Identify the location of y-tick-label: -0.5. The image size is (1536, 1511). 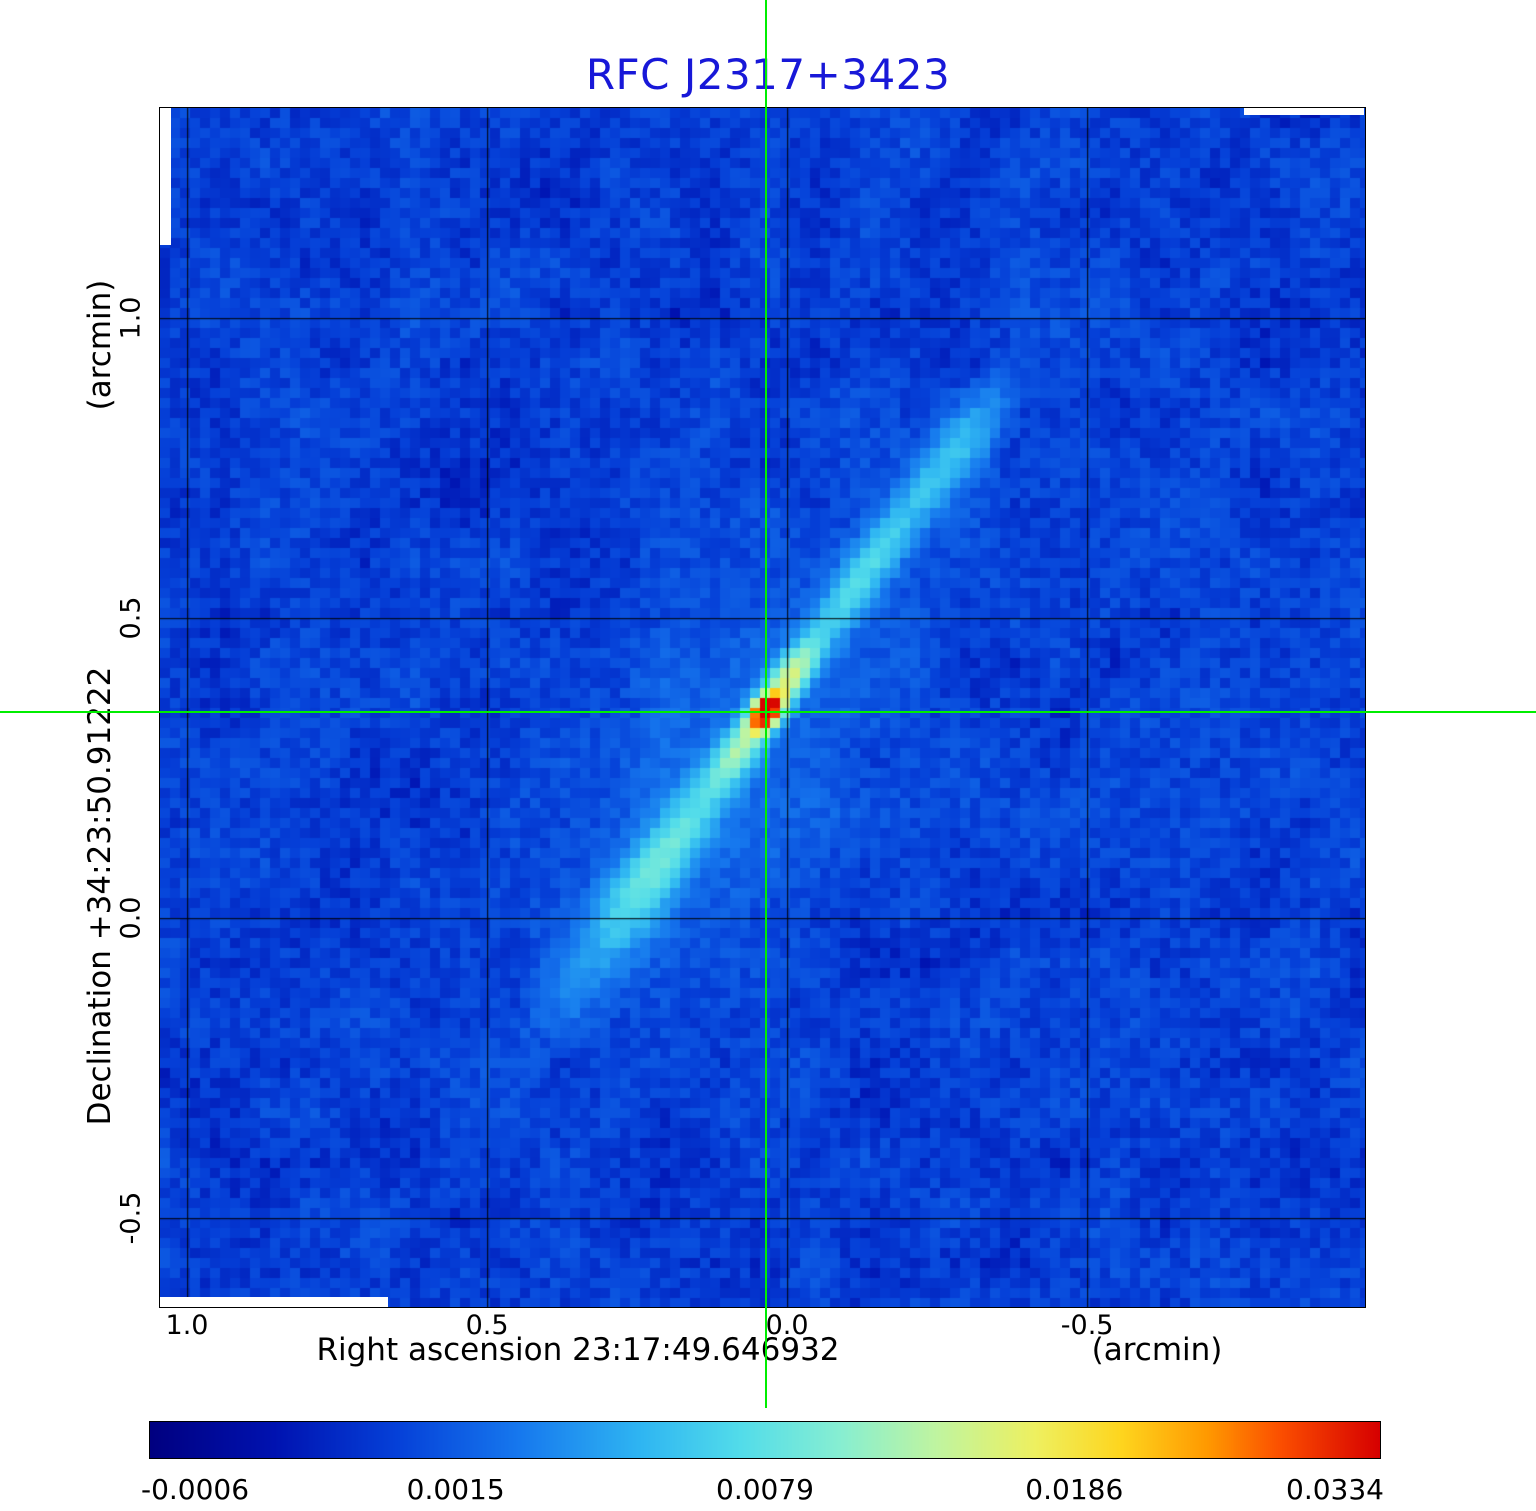
(131, 1218).